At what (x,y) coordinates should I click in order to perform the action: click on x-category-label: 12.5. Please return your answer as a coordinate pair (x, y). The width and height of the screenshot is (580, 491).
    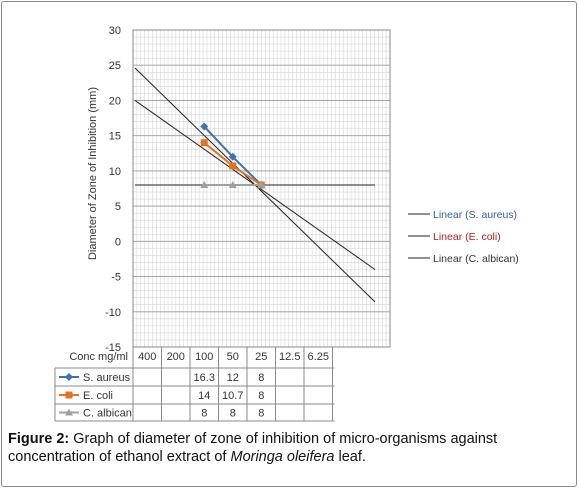
    Looking at the image, I should click on (289, 357).